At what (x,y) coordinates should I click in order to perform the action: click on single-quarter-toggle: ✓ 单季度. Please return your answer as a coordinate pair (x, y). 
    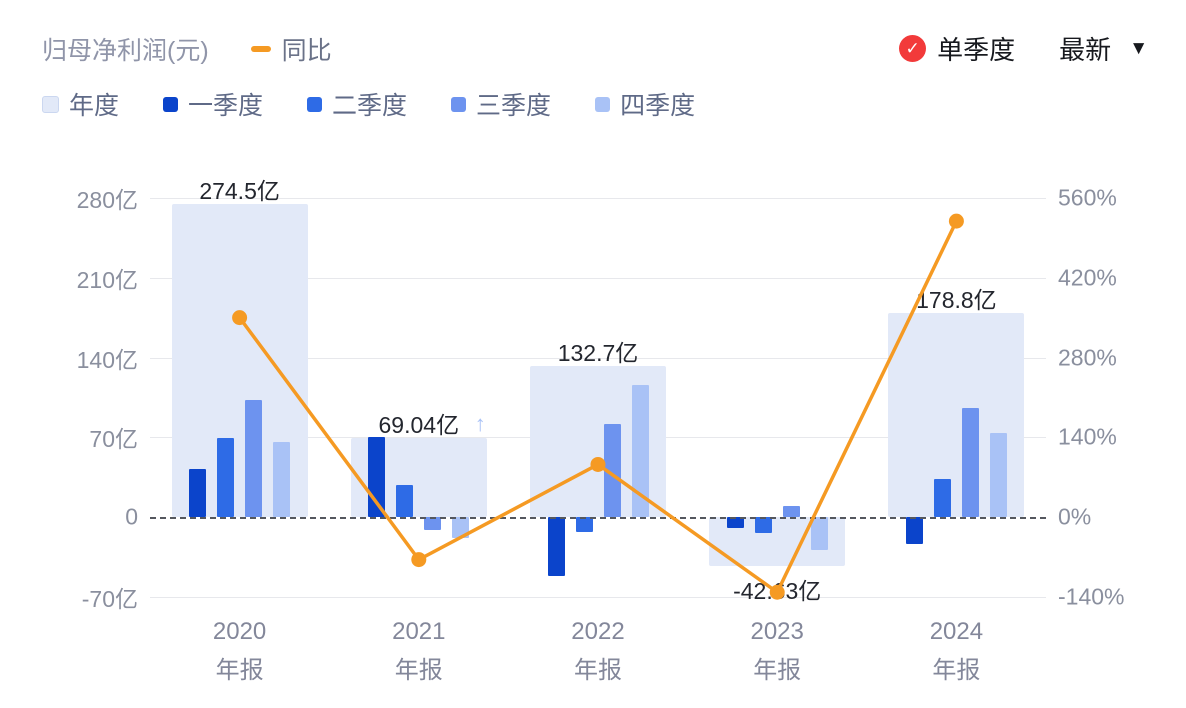
    Looking at the image, I should click on (957, 48).